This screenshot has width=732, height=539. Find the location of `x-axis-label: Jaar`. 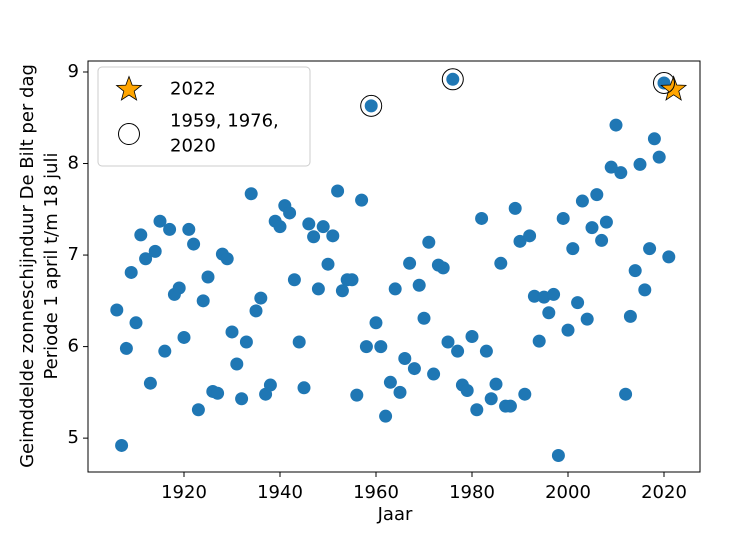

x-axis-label: Jaar is located at coordinates (395, 514).